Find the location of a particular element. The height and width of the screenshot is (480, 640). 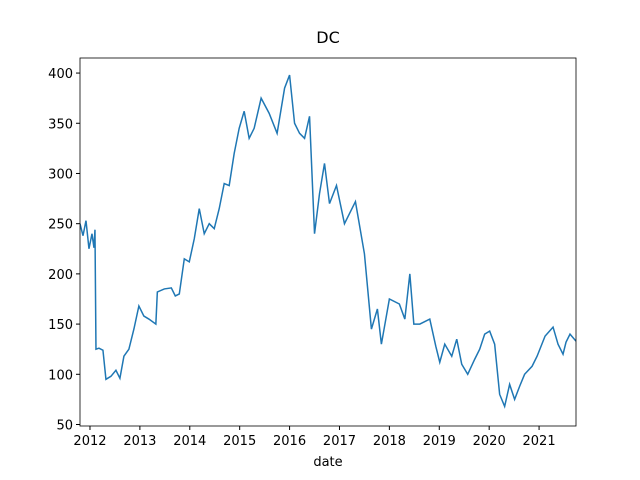

y-tick-label: 200 is located at coordinates (60, 275).